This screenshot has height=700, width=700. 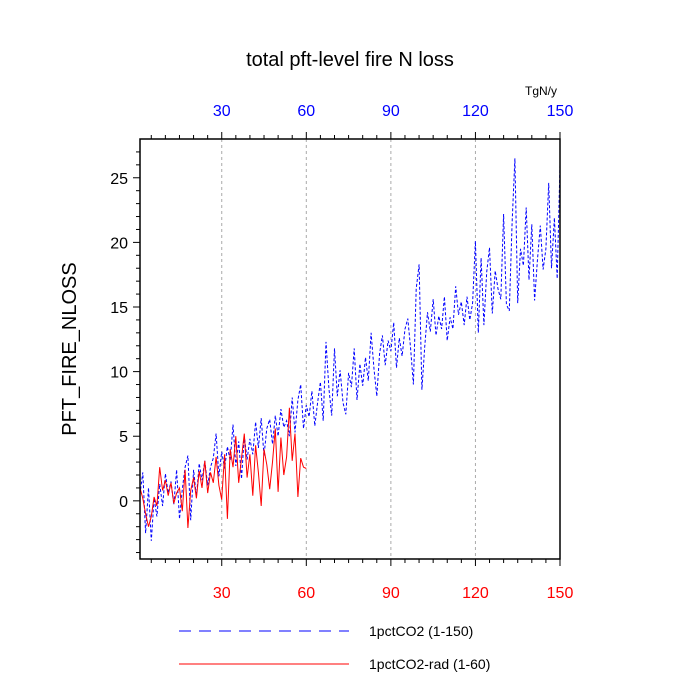 I want to click on x-tick-label-bottom: 30, so click(x=222, y=593).